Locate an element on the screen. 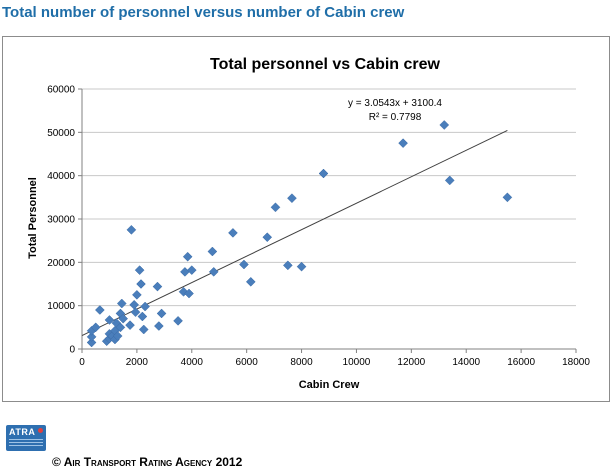 Image resolution: width=615 pixels, height=470 pixels. logo-lines-icon is located at coordinates (26, 439).